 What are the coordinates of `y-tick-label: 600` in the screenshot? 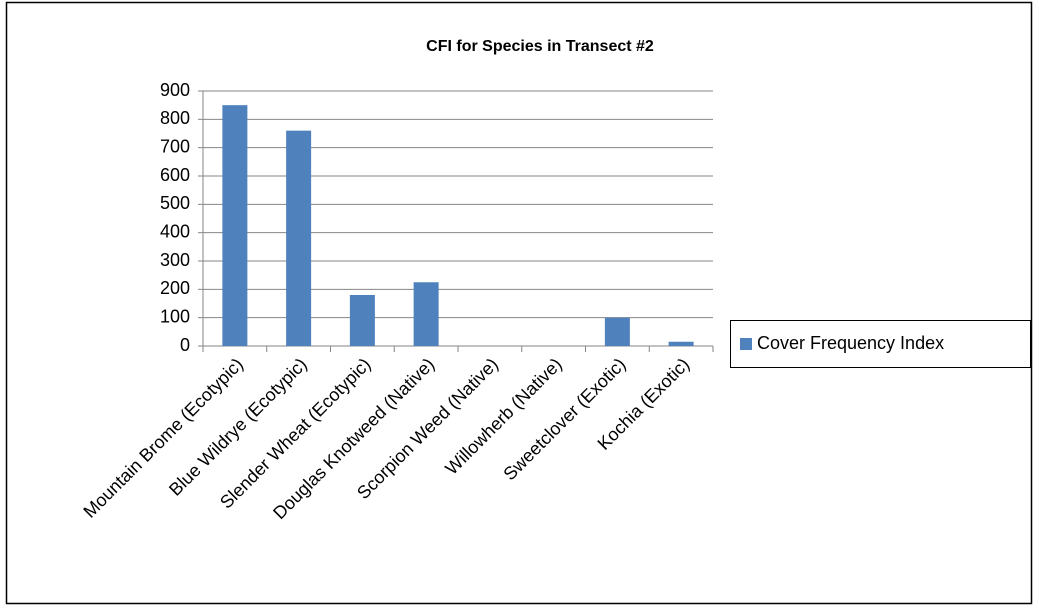 It's located at (175, 175).